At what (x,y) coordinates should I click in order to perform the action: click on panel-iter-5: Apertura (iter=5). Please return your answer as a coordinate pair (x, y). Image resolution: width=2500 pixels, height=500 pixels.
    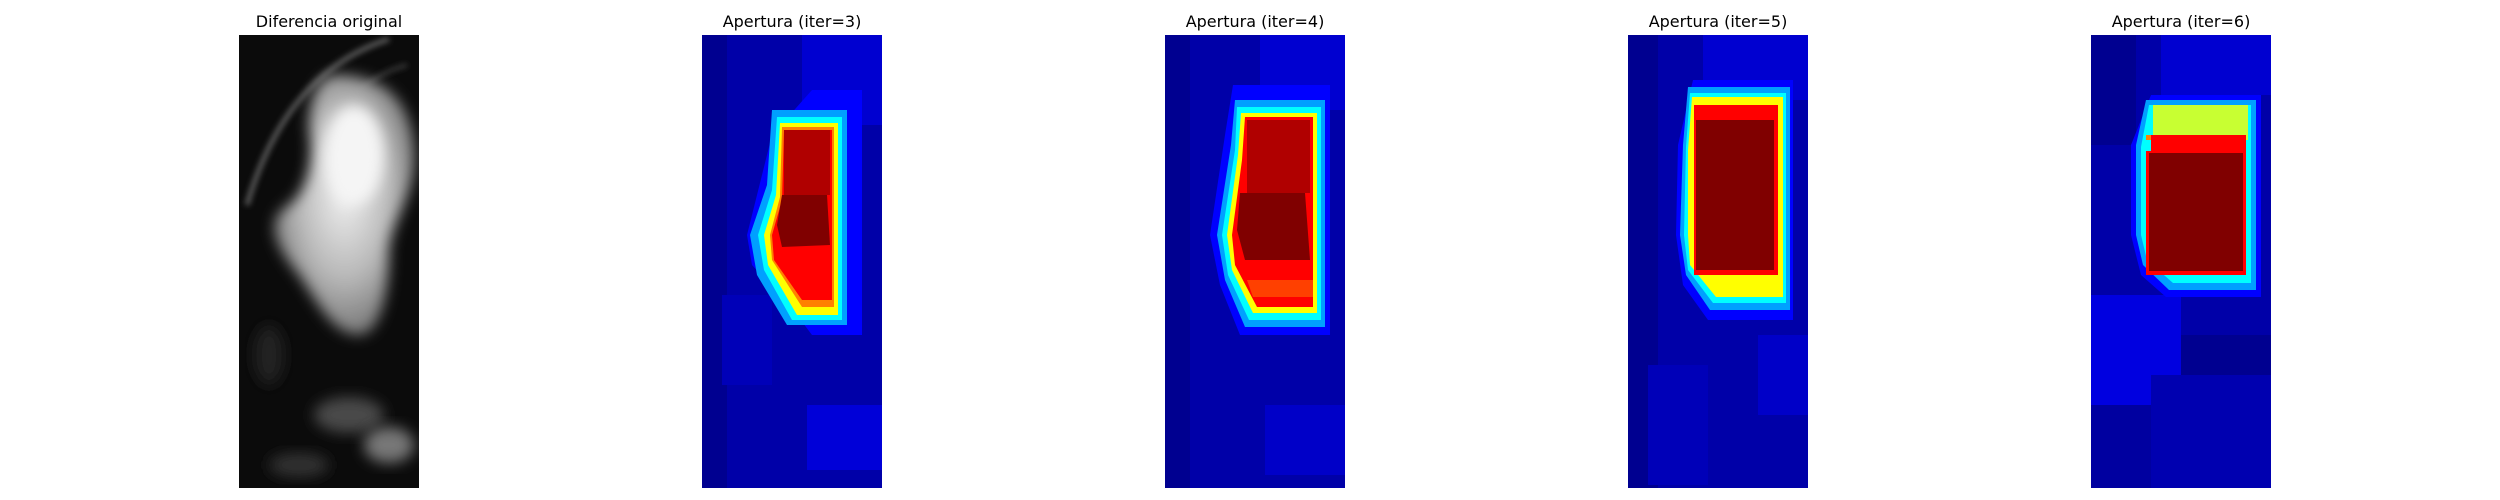
    Looking at the image, I should click on (1718, 250).